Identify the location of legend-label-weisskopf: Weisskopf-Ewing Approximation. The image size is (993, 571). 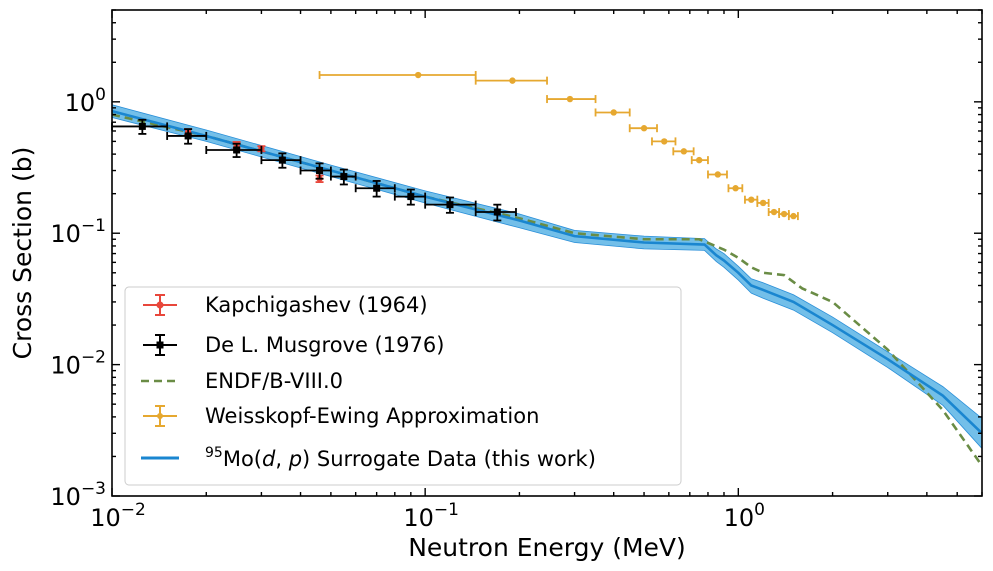
(372, 416).